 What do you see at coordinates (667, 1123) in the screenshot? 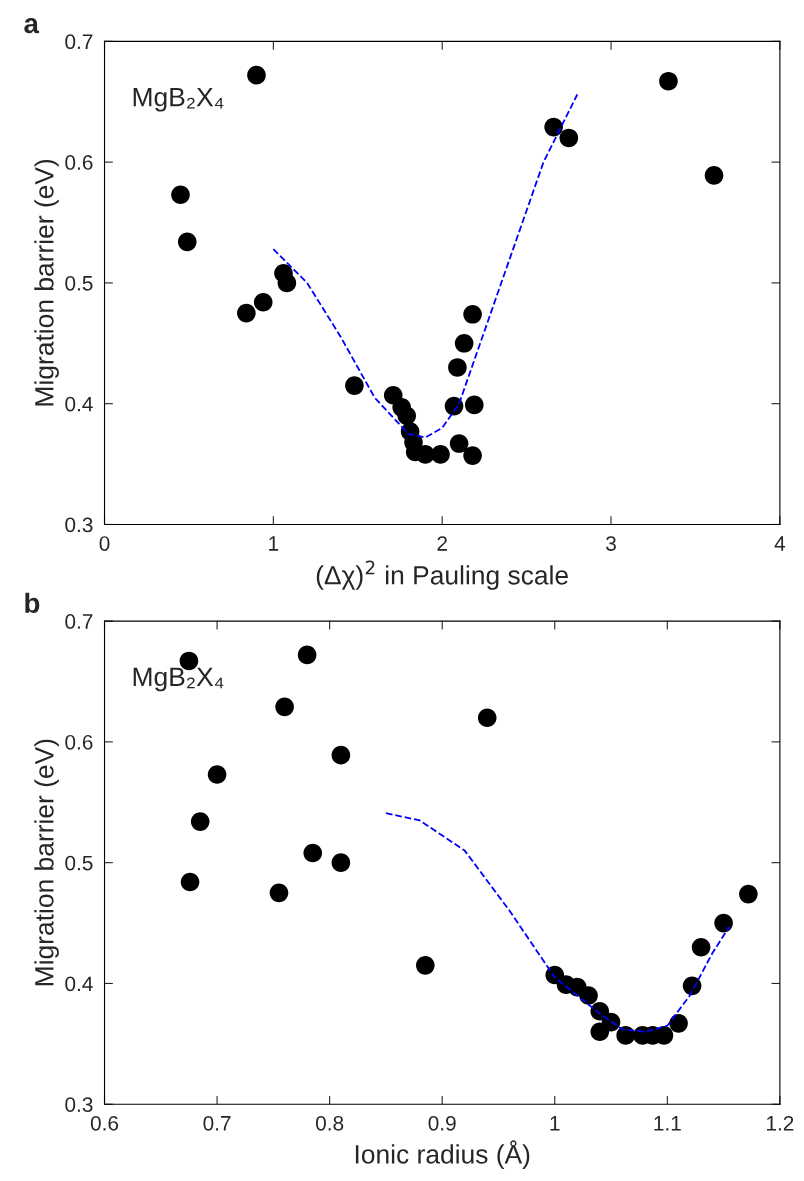
I see `x-tick-label: 1.1` at bounding box center [667, 1123].